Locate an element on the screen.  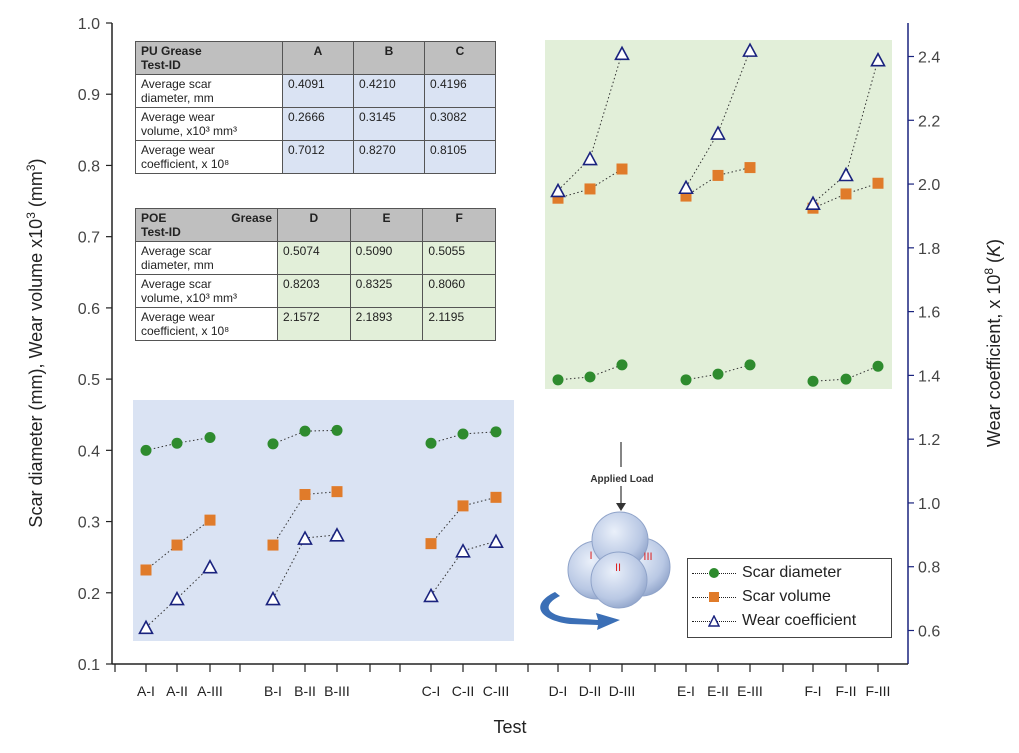
left-tick-label: 1.0 is located at coordinates (89, 24).